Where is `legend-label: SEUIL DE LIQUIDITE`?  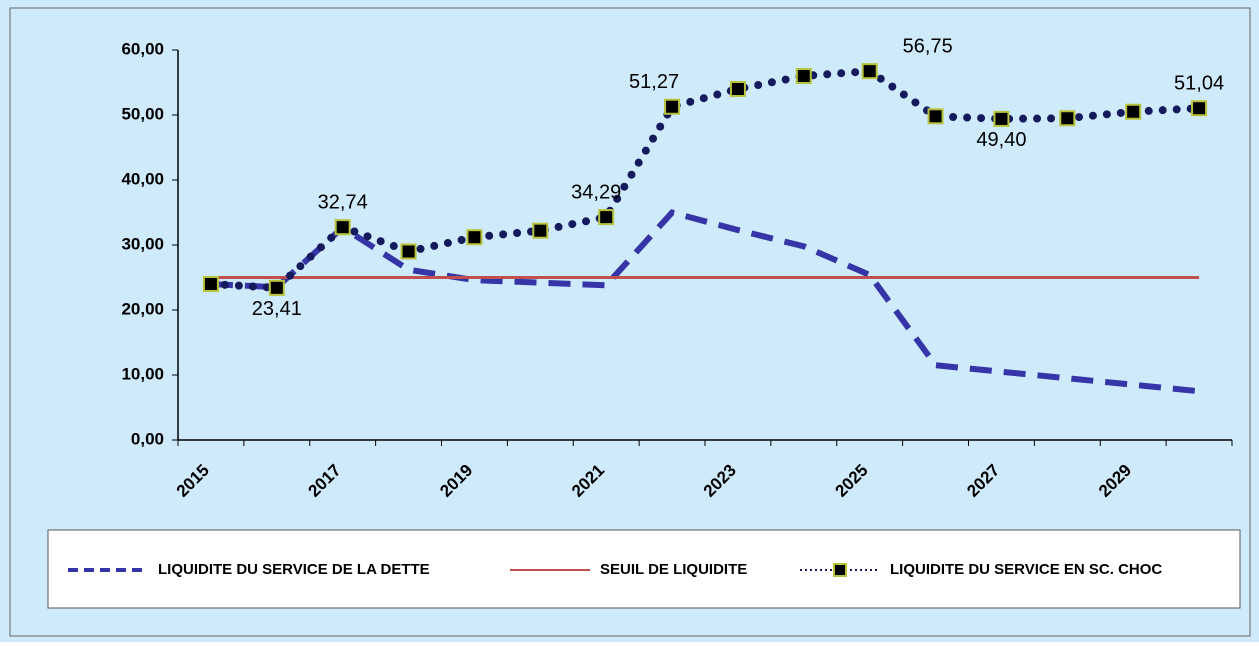 legend-label: SEUIL DE LIQUIDITE is located at coordinates (673, 569).